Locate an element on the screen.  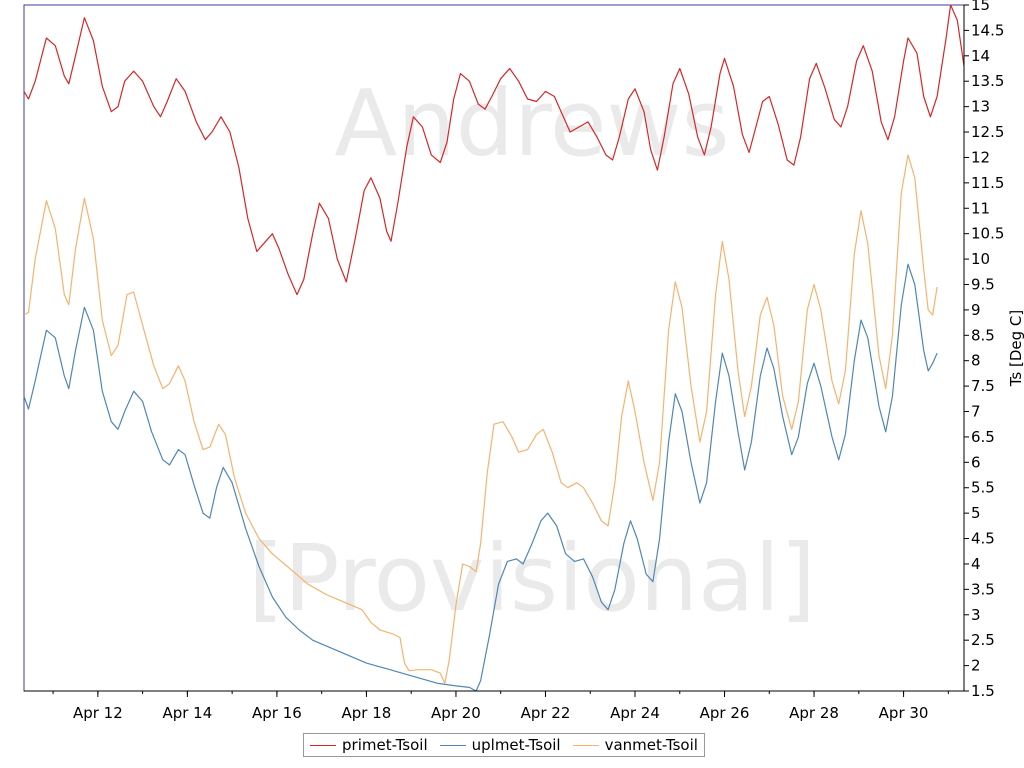
y-tick-label: 7.5 is located at coordinates (983, 386).